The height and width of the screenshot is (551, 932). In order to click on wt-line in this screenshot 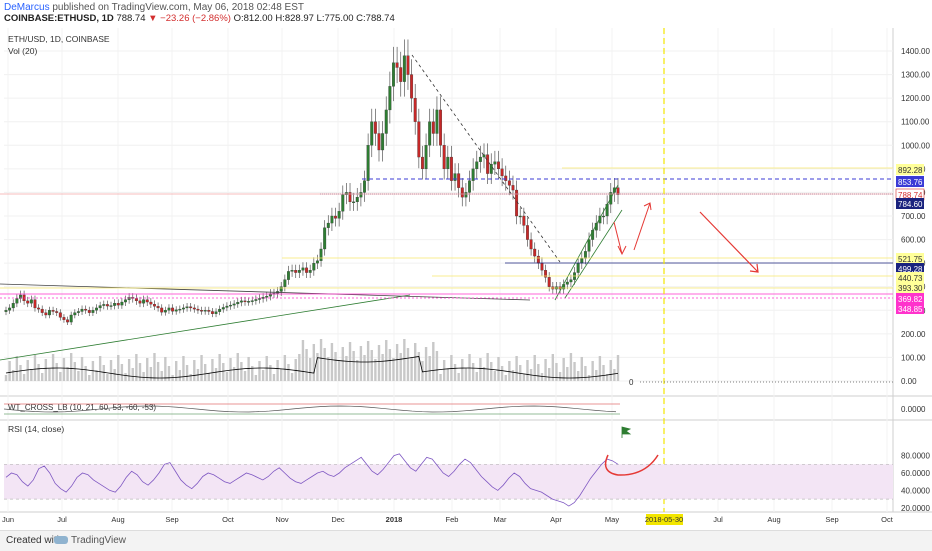, I will do `click(310, 409)`.